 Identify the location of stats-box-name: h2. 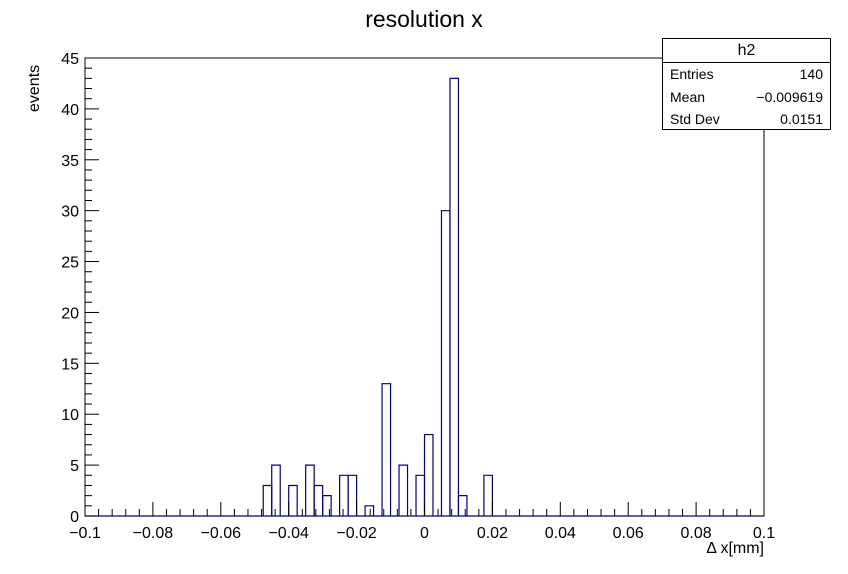
(746, 51).